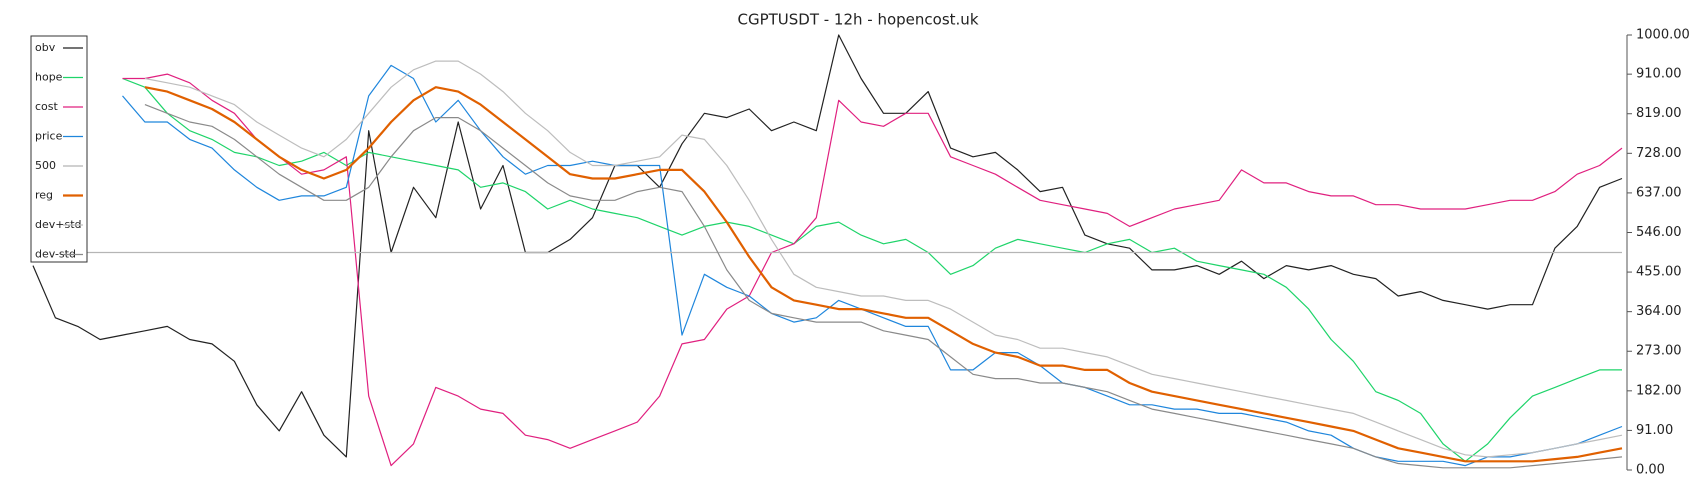  Describe the element at coordinates (1659, 351) in the screenshot. I see `y-tick-label: 273.00` at that location.